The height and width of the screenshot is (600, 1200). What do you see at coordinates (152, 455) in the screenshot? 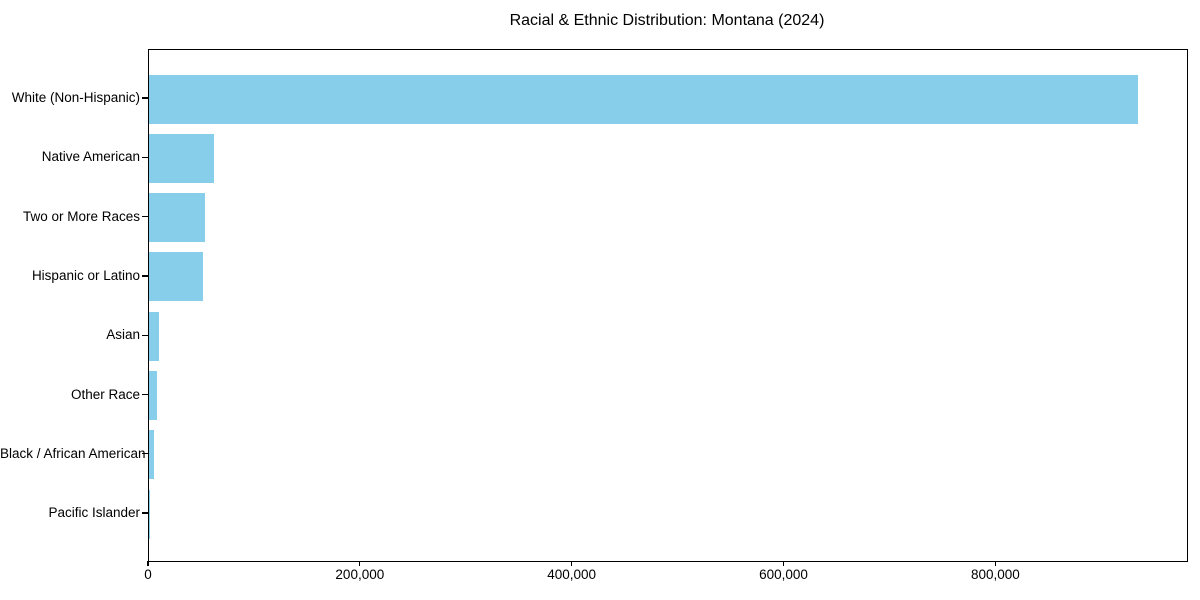
I see `bar-black-african-american` at bounding box center [152, 455].